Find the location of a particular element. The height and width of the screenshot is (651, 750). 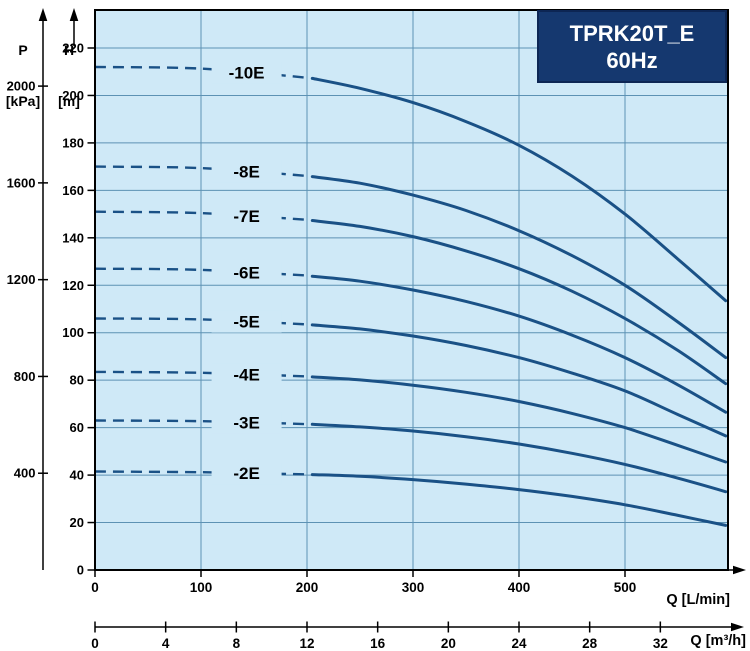

flow-axis-label-lmin: Q [L/min] is located at coordinates (698, 600).